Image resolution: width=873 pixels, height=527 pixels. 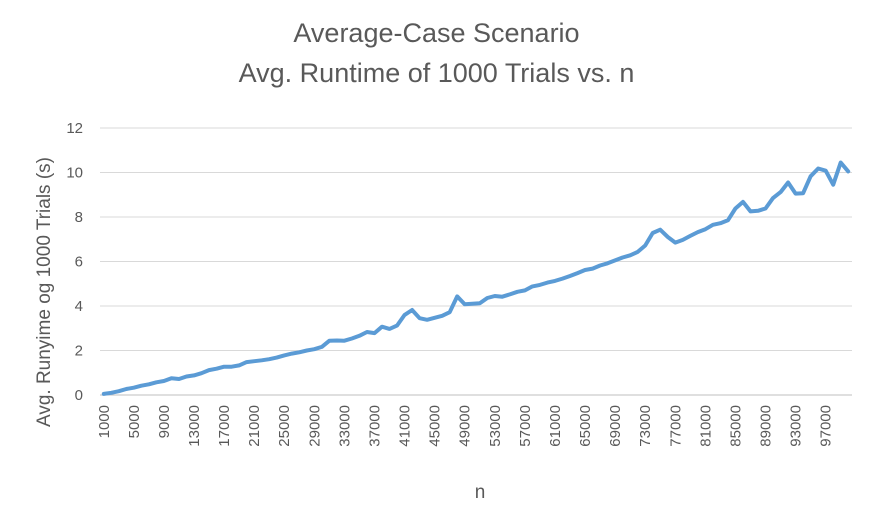 What do you see at coordinates (79, 395) in the screenshot?
I see `y-tick-label: 0` at bounding box center [79, 395].